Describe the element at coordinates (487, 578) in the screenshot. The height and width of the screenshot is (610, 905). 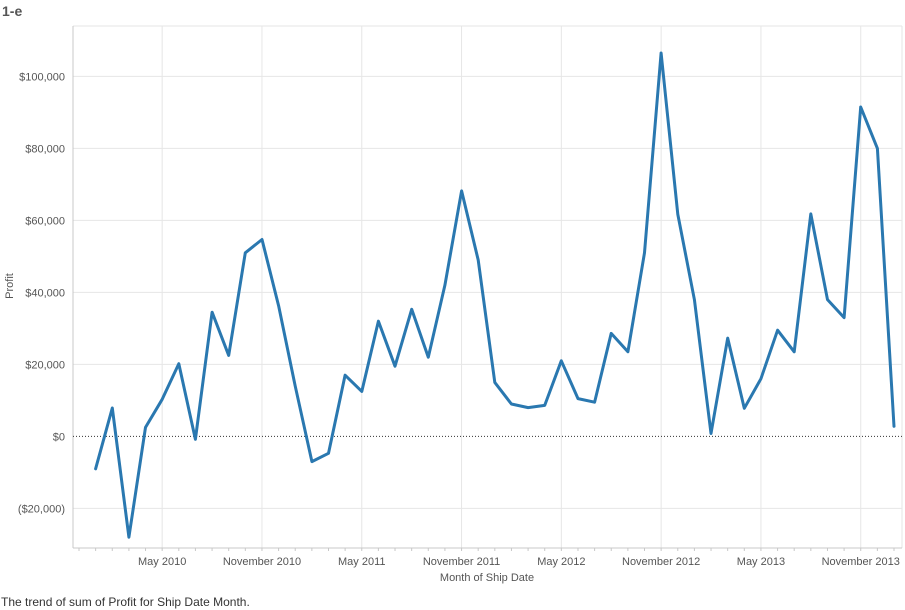
I see `x-axis-title: Month of Ship Date` at that location.